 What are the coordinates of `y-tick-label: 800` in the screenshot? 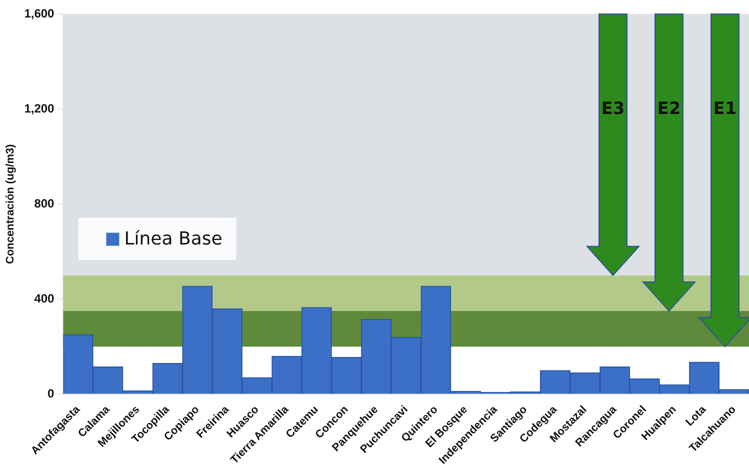 It's located at (44, 203).